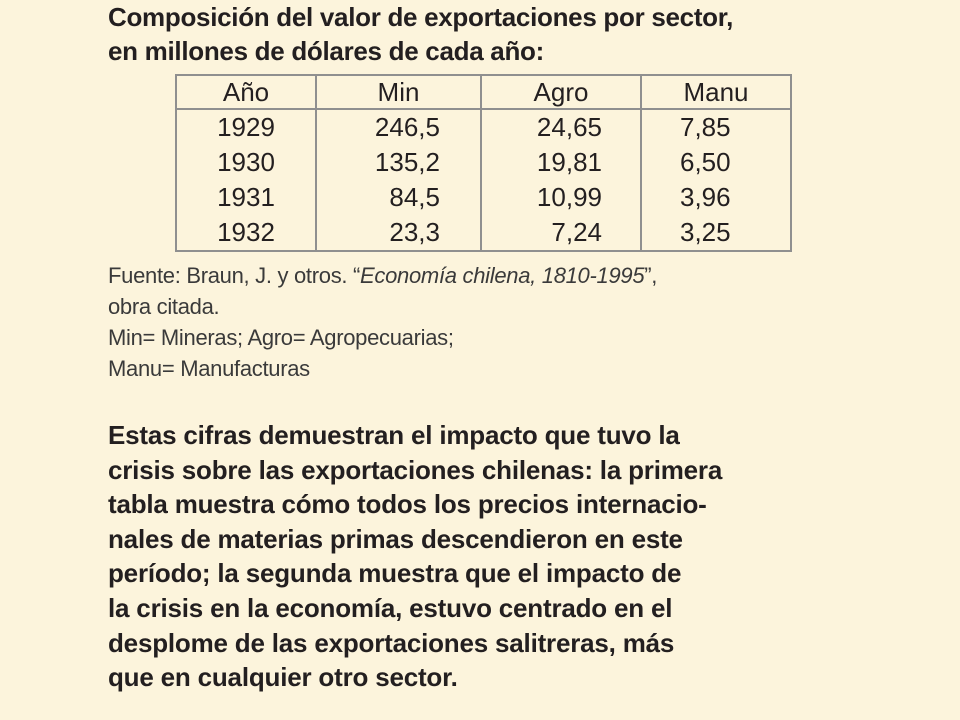 This screenshot has width=960, height=720. Describe the element at coordinates (716, 197) in the screenshot. I see `cell-manu: 3,96` at that location.